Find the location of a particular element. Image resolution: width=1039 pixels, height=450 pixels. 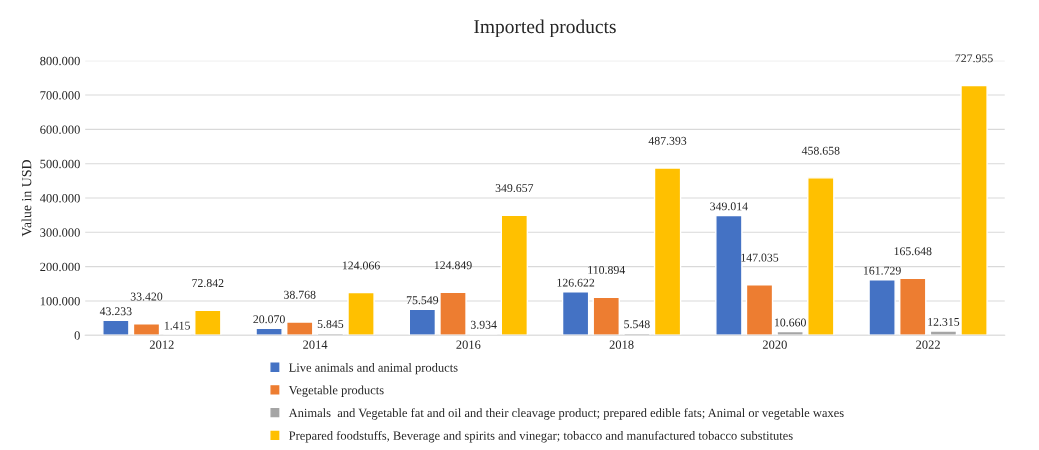

data-label: 33.420 is located at coordinates (146, 296).